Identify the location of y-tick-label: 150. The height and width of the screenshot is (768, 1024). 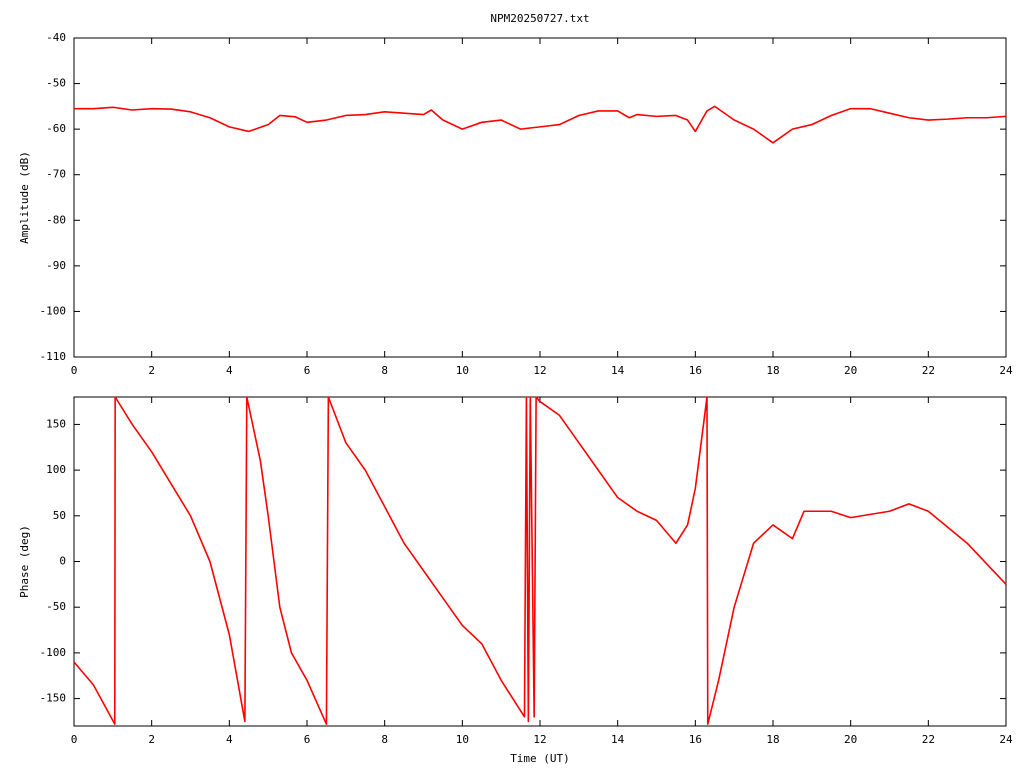
(56, 423).